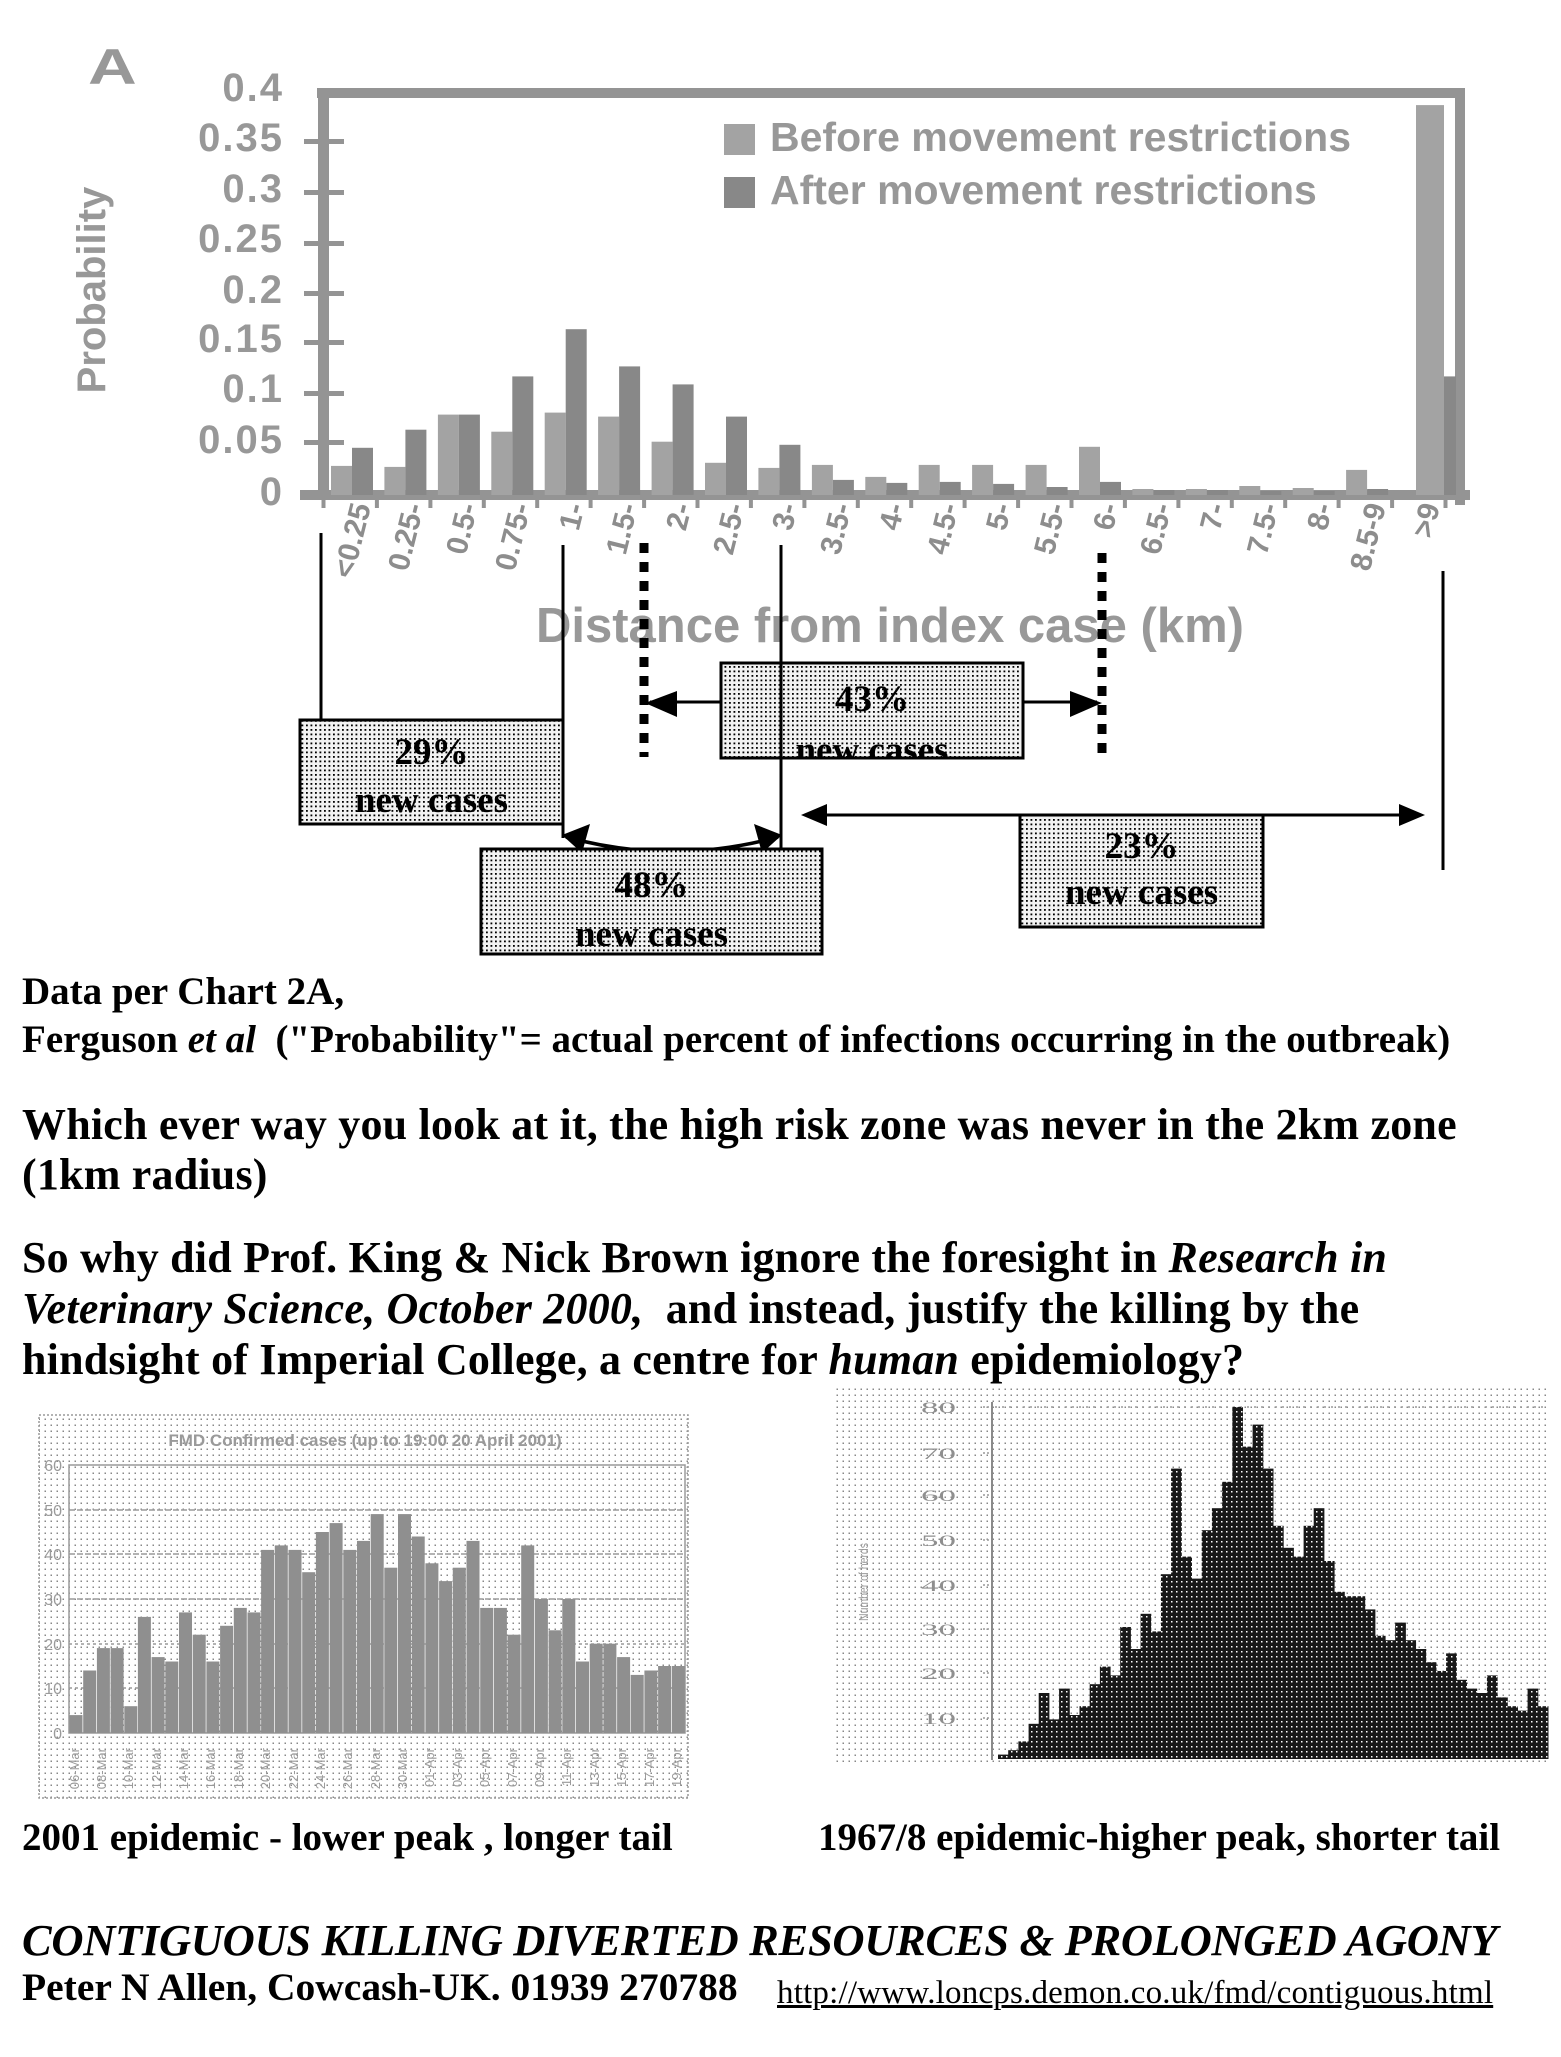 This screenshot has height=2057, width=1561. What do you see at coordinates (241, 138) in the screenshot?
I see `svg-text: 0.35` at bounding box center [241, 138].